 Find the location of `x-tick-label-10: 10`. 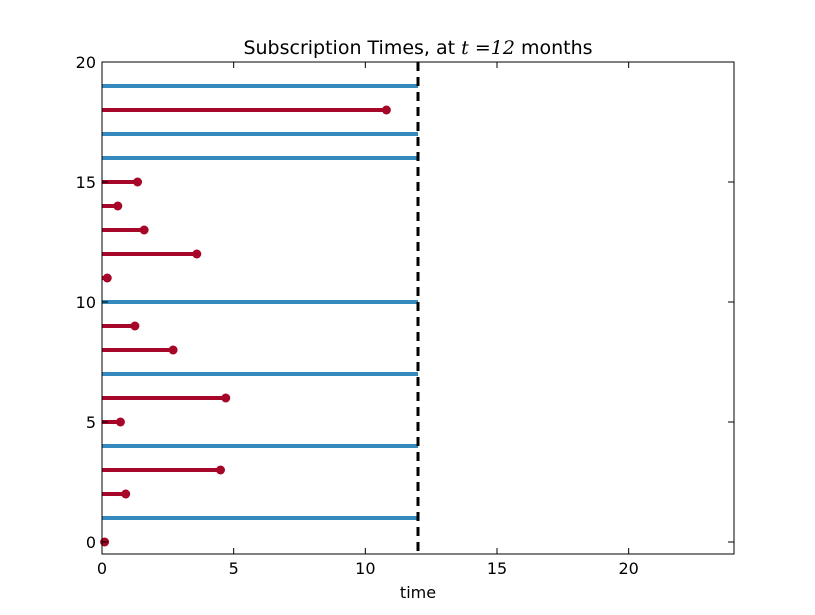

x-tick-label-10: 10 is located at coordinates (365, 568).